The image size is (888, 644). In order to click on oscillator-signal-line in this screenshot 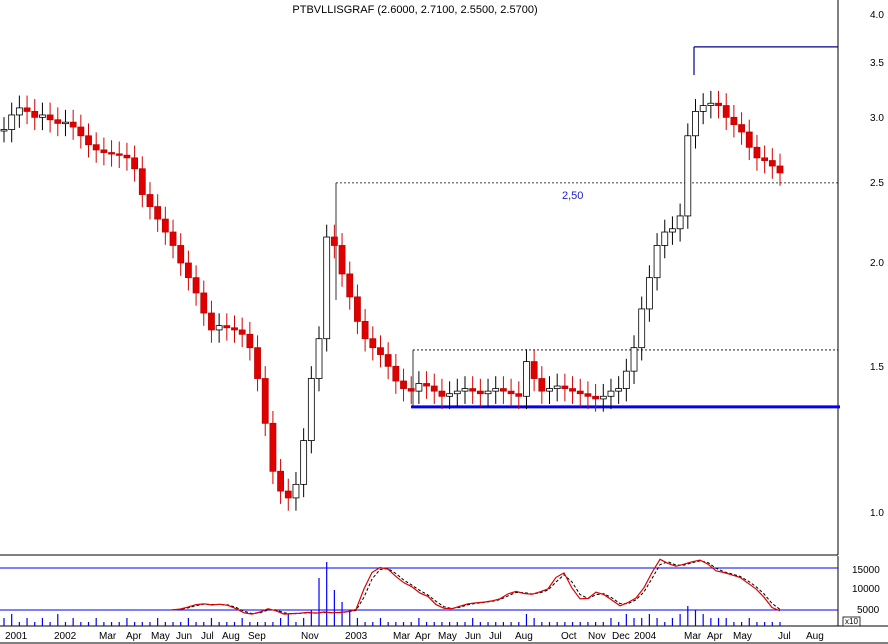, I will do `click(476, 587)`.